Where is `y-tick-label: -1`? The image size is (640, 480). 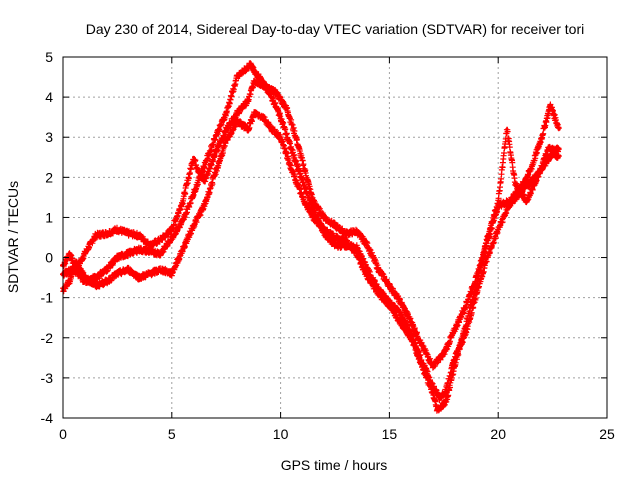
y-tick-label: -1 is located at coordinates (47, 298).